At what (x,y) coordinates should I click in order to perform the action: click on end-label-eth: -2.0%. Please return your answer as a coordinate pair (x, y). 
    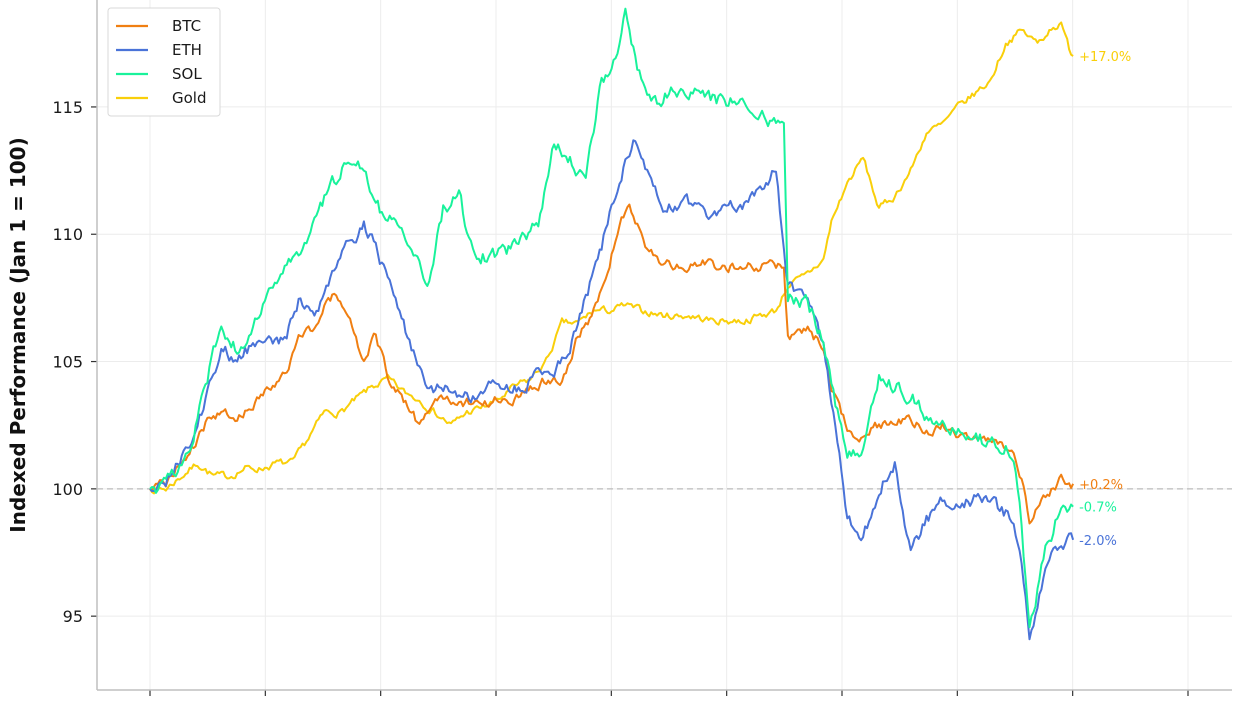
    Looking at the image, I should click on (1098, 541).